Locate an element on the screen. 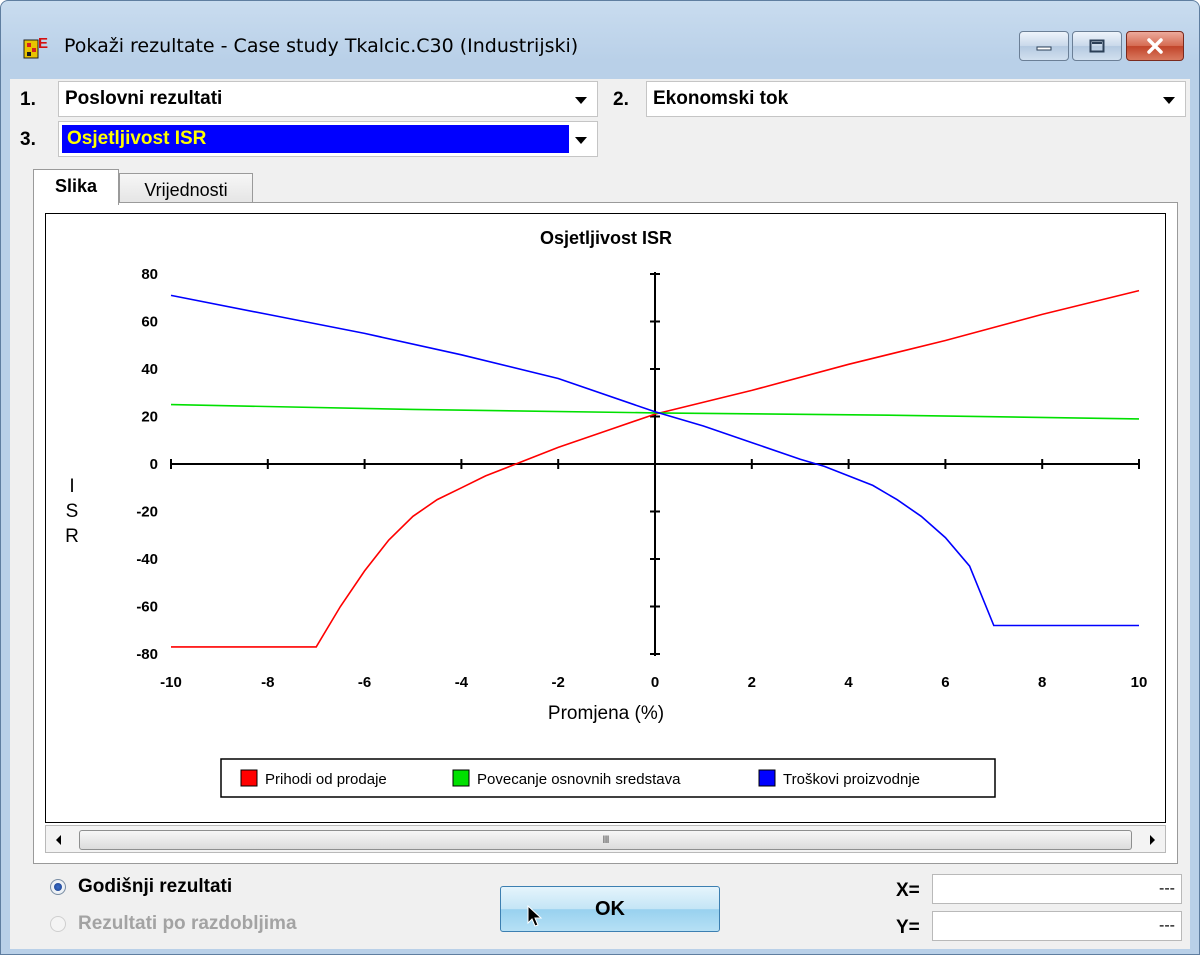  maximize-button is located at coordinates (1097, 46).